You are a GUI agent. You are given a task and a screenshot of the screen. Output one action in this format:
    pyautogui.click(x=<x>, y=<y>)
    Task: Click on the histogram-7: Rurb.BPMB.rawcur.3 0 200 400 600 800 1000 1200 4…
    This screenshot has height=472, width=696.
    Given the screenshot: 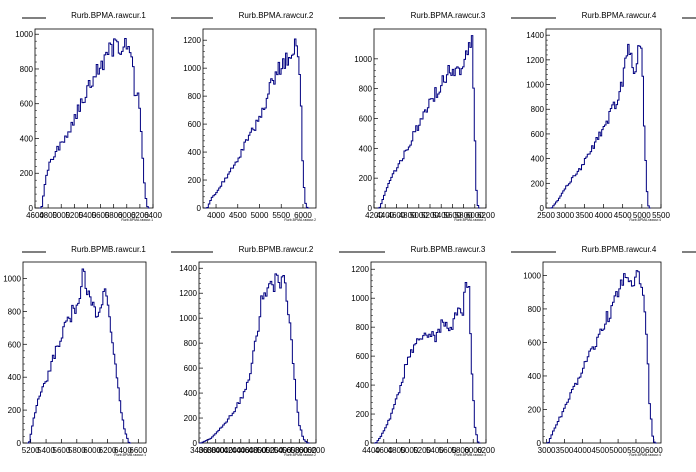 What is the action you would take?
    pyautogui.click(x=443, y=350)
    